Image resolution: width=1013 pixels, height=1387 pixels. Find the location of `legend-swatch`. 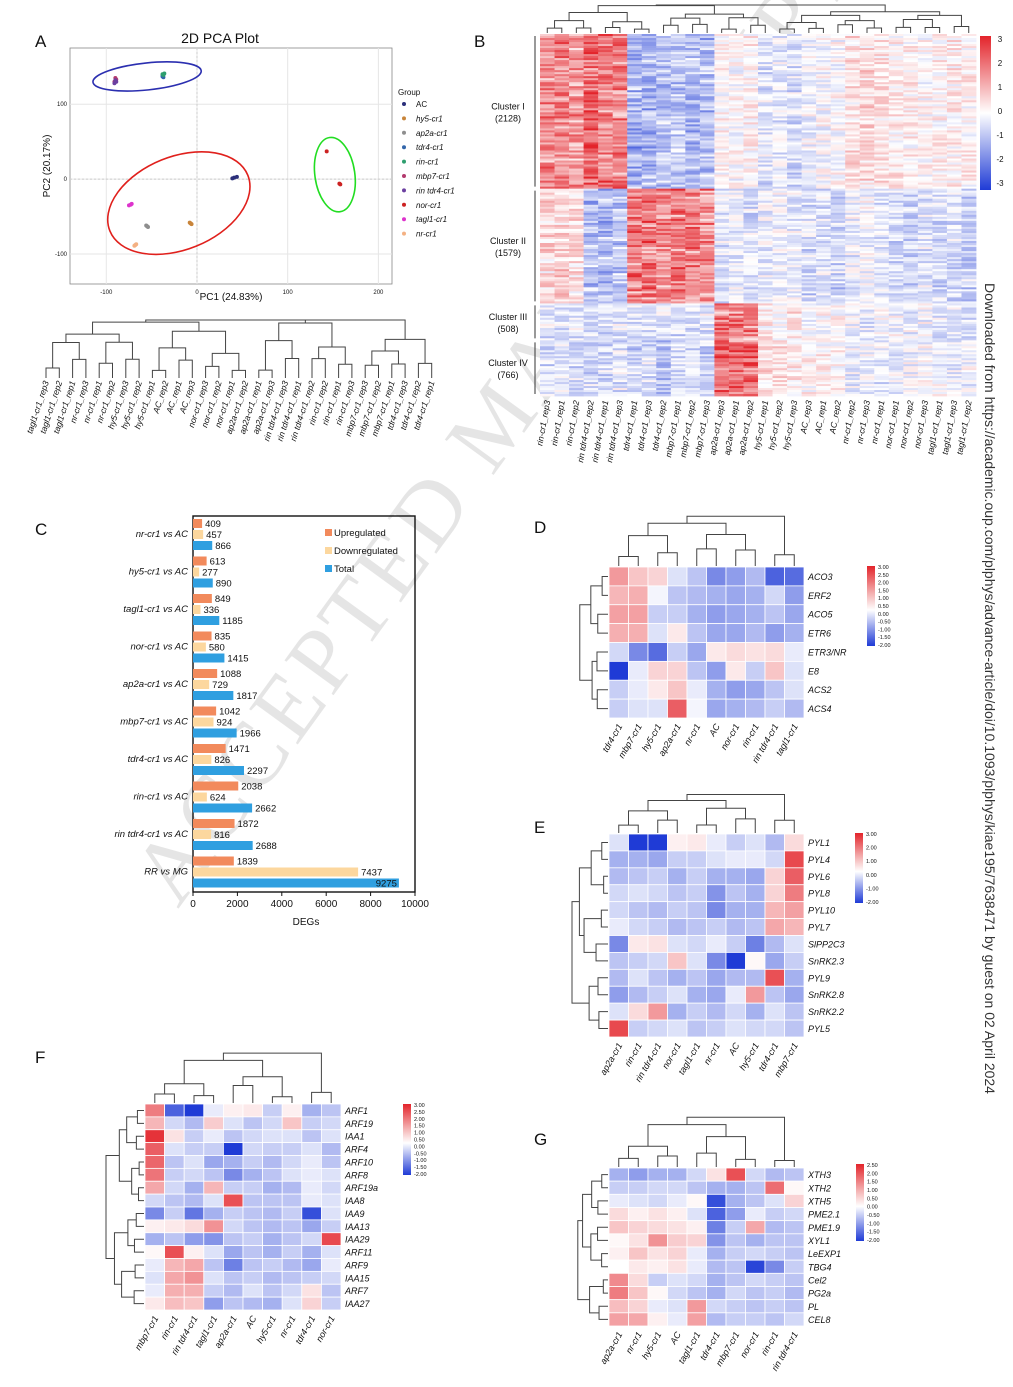

legend-swatch is located at coordinates (404, 161).